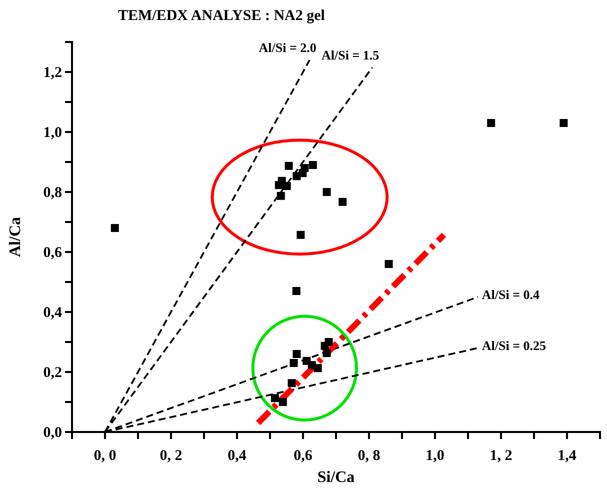  What do you see at coordinates (369, 456) in the screenshot?
I see `x-tick-label: 0, 8` at bounding box center [369, 456].